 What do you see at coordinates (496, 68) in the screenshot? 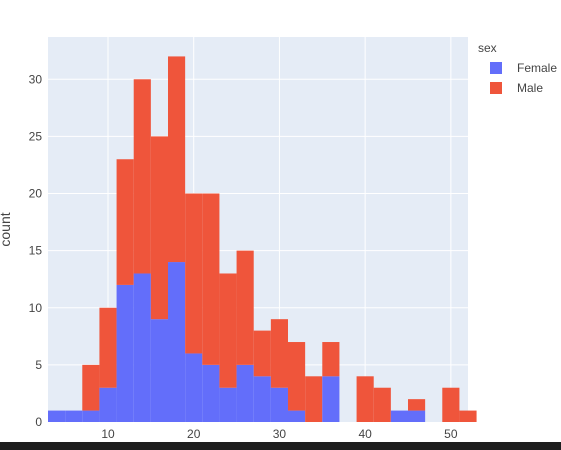
I see `legend-swatch-female` at bounding box center [496, 68].